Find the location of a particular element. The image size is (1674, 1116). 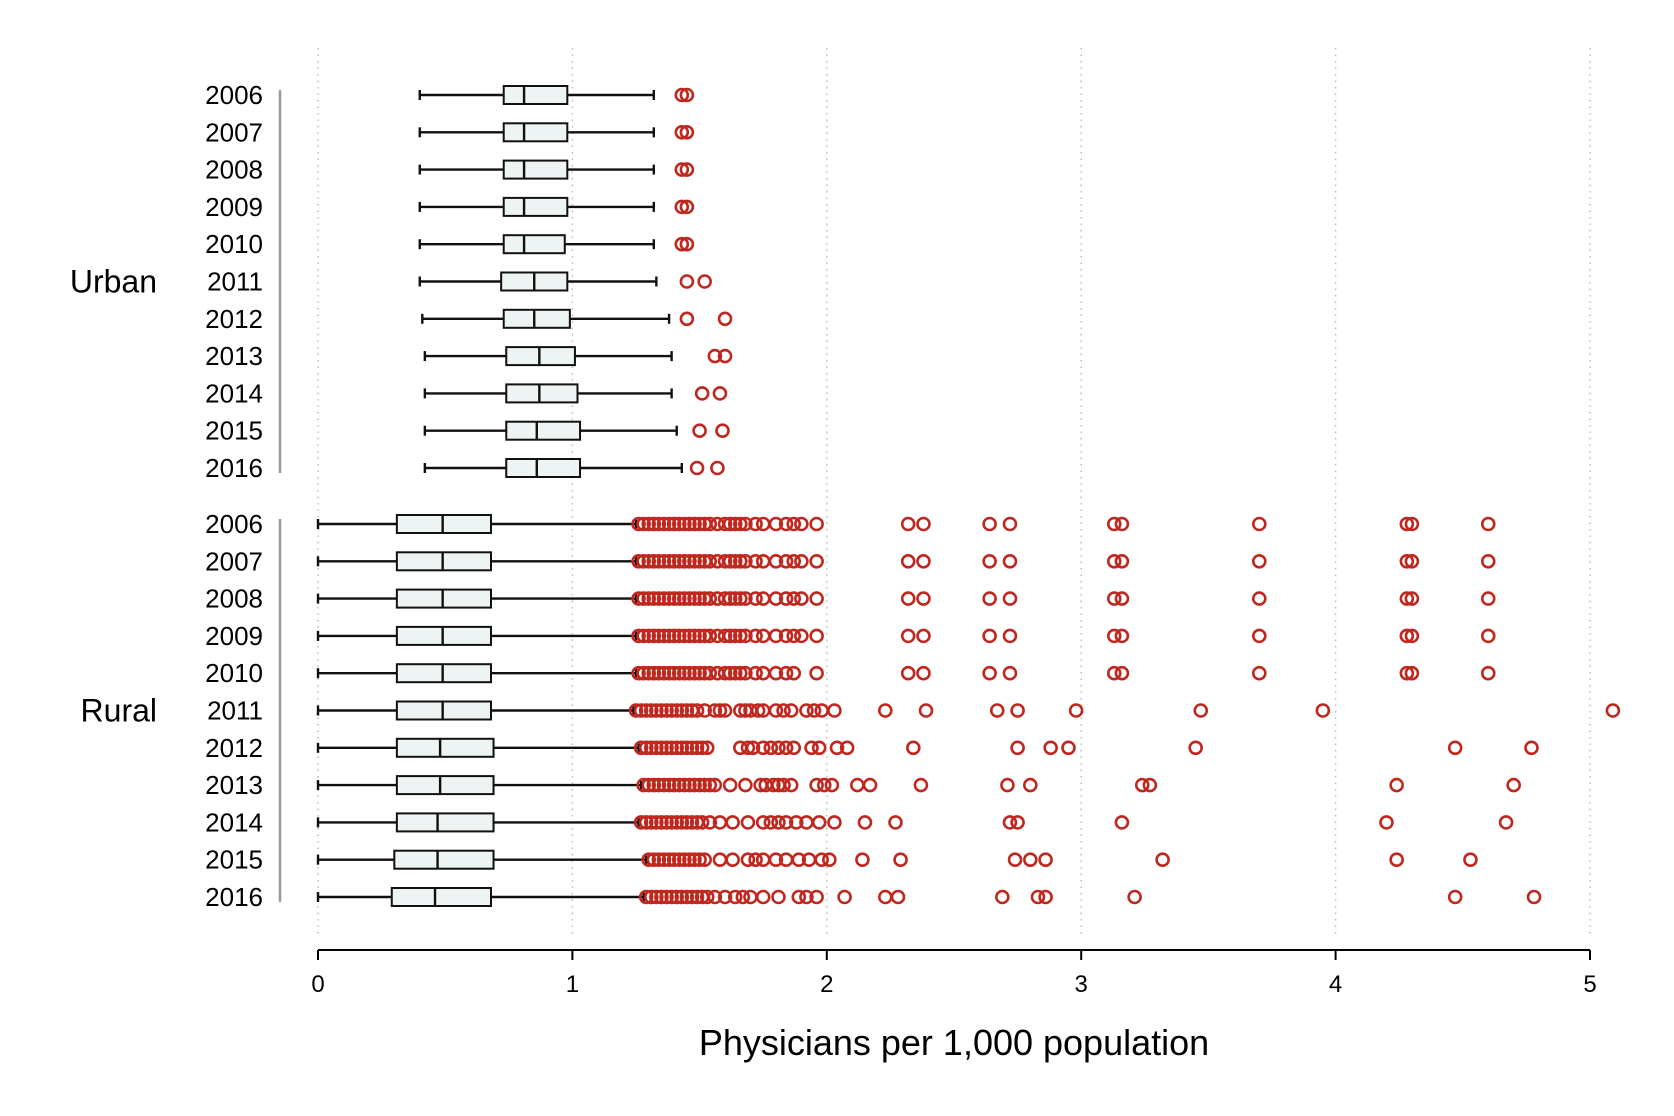

group-labels: Urban Rural is located at coordinates (113, 496).